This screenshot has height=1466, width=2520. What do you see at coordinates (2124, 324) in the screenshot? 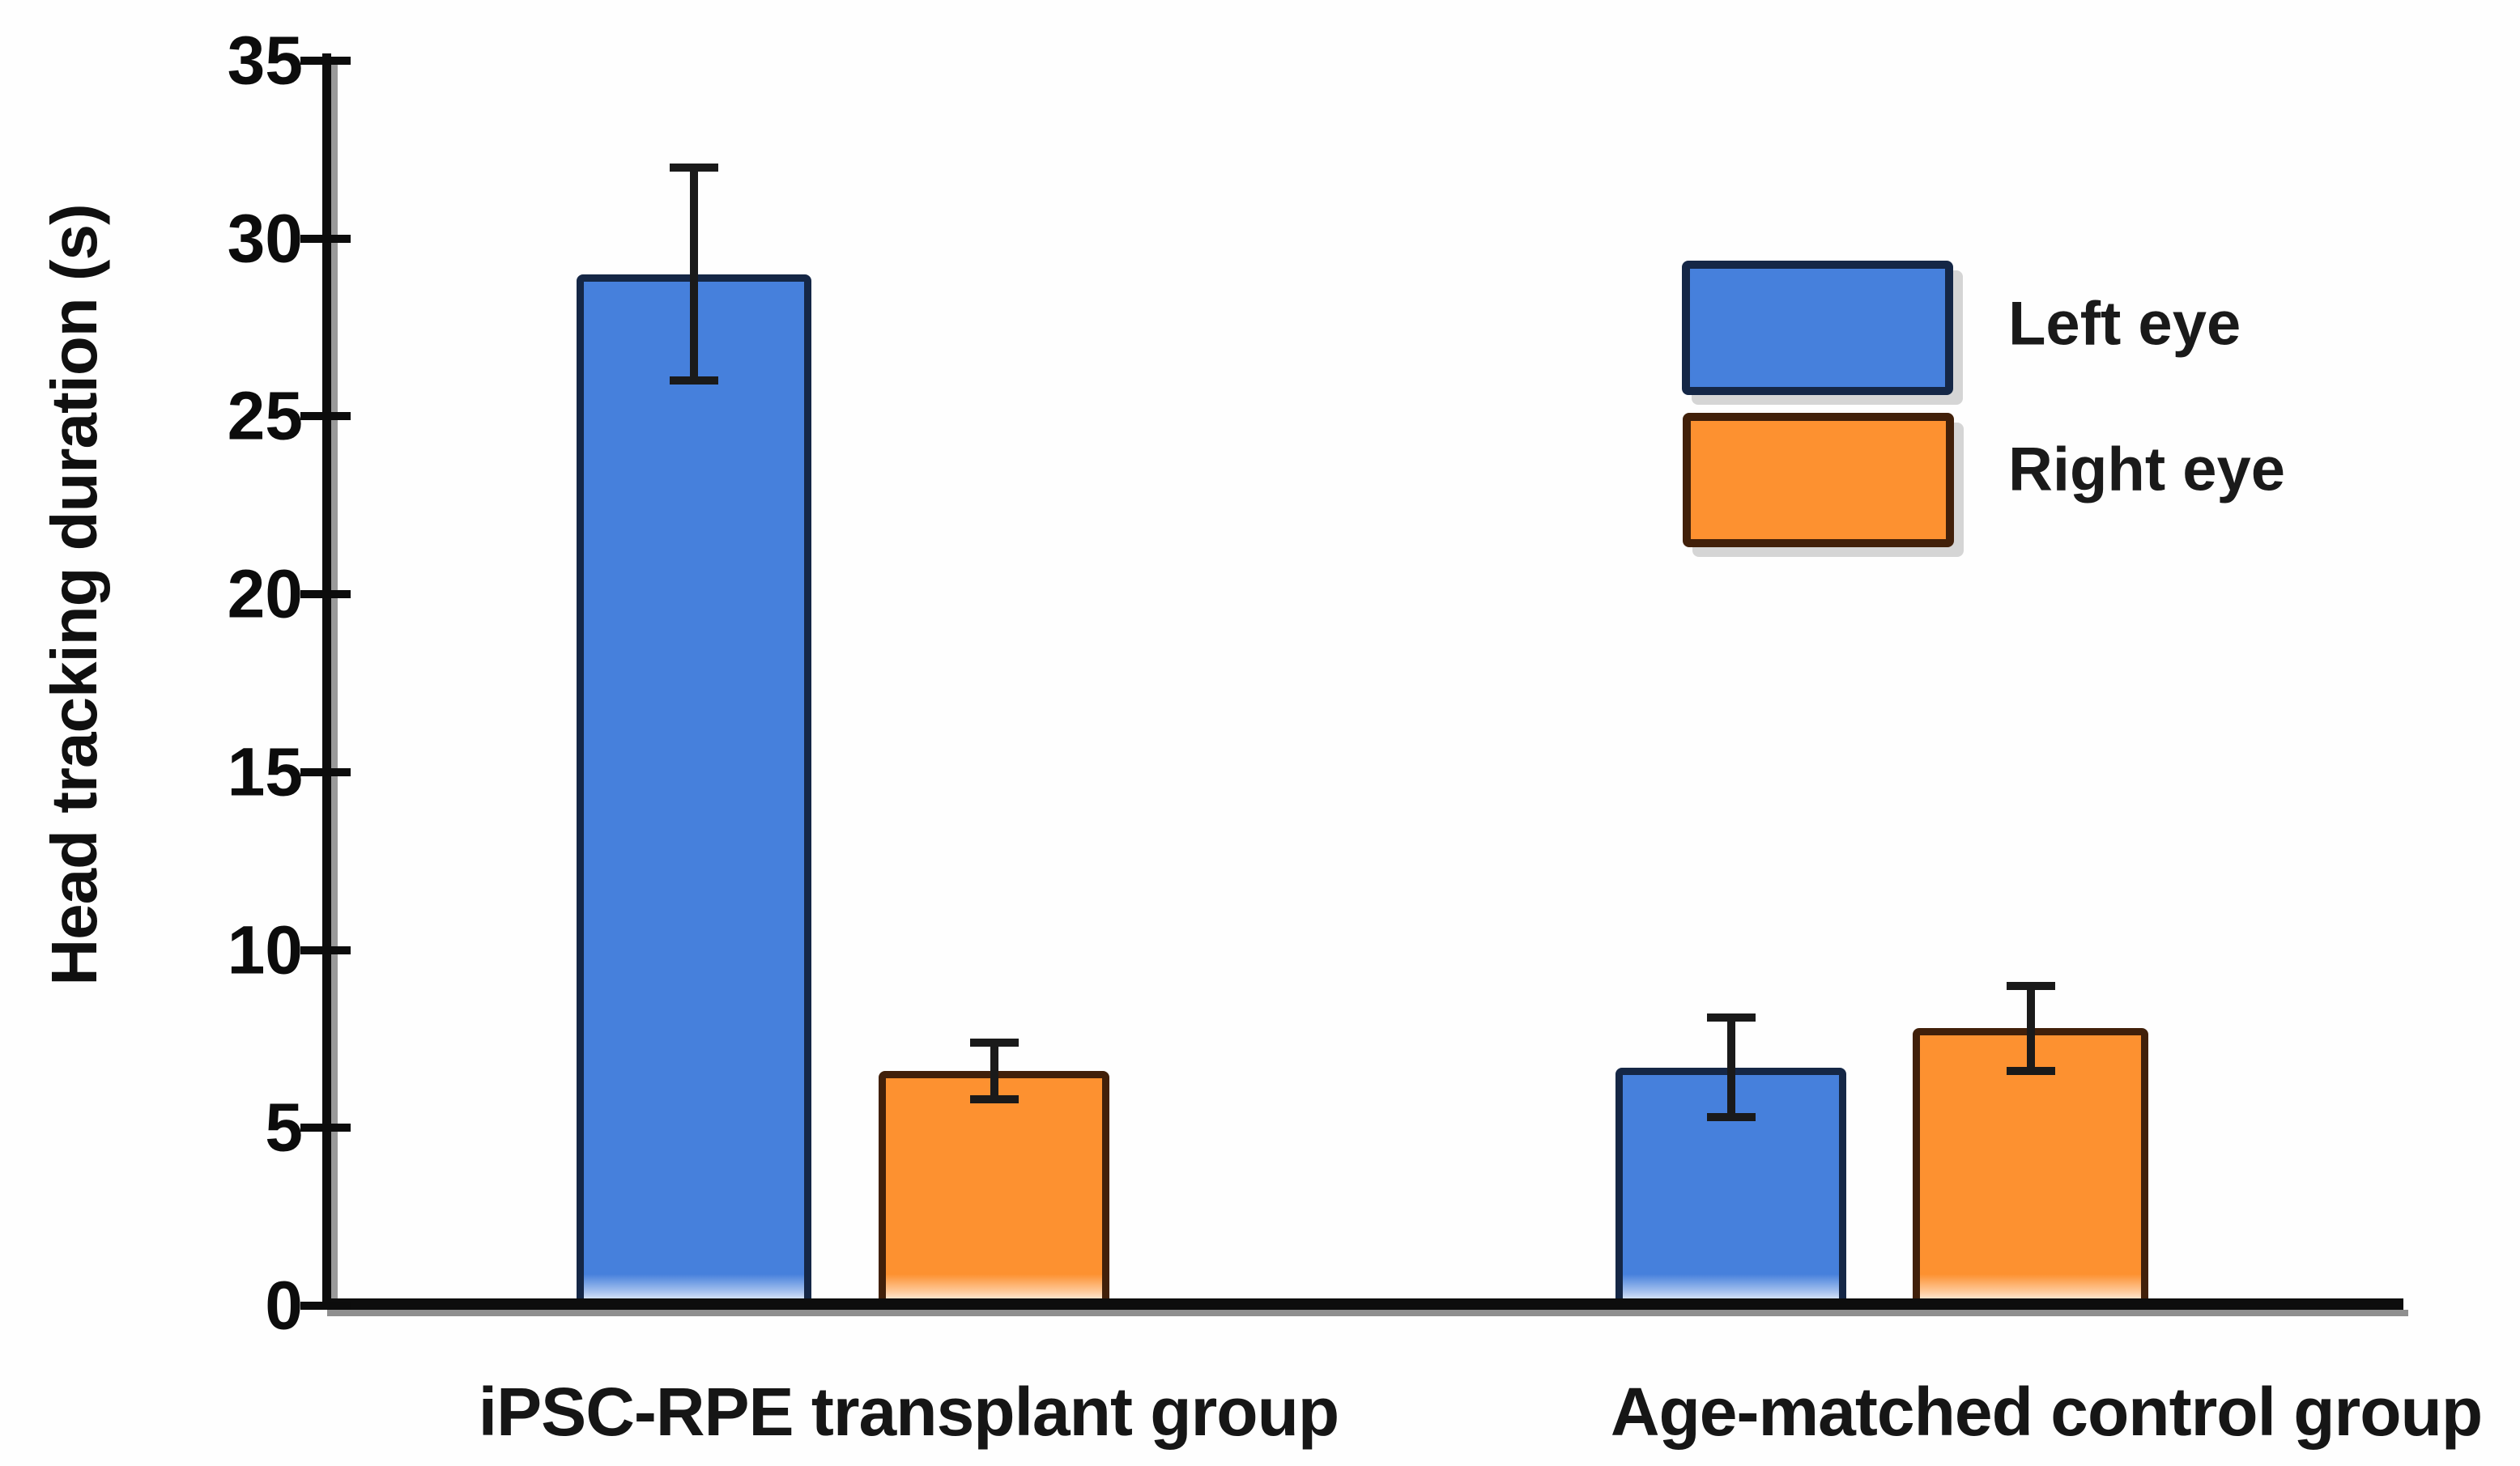
I see `legend-label-left-eye: Left eye` at bounding box center [2124, 324].